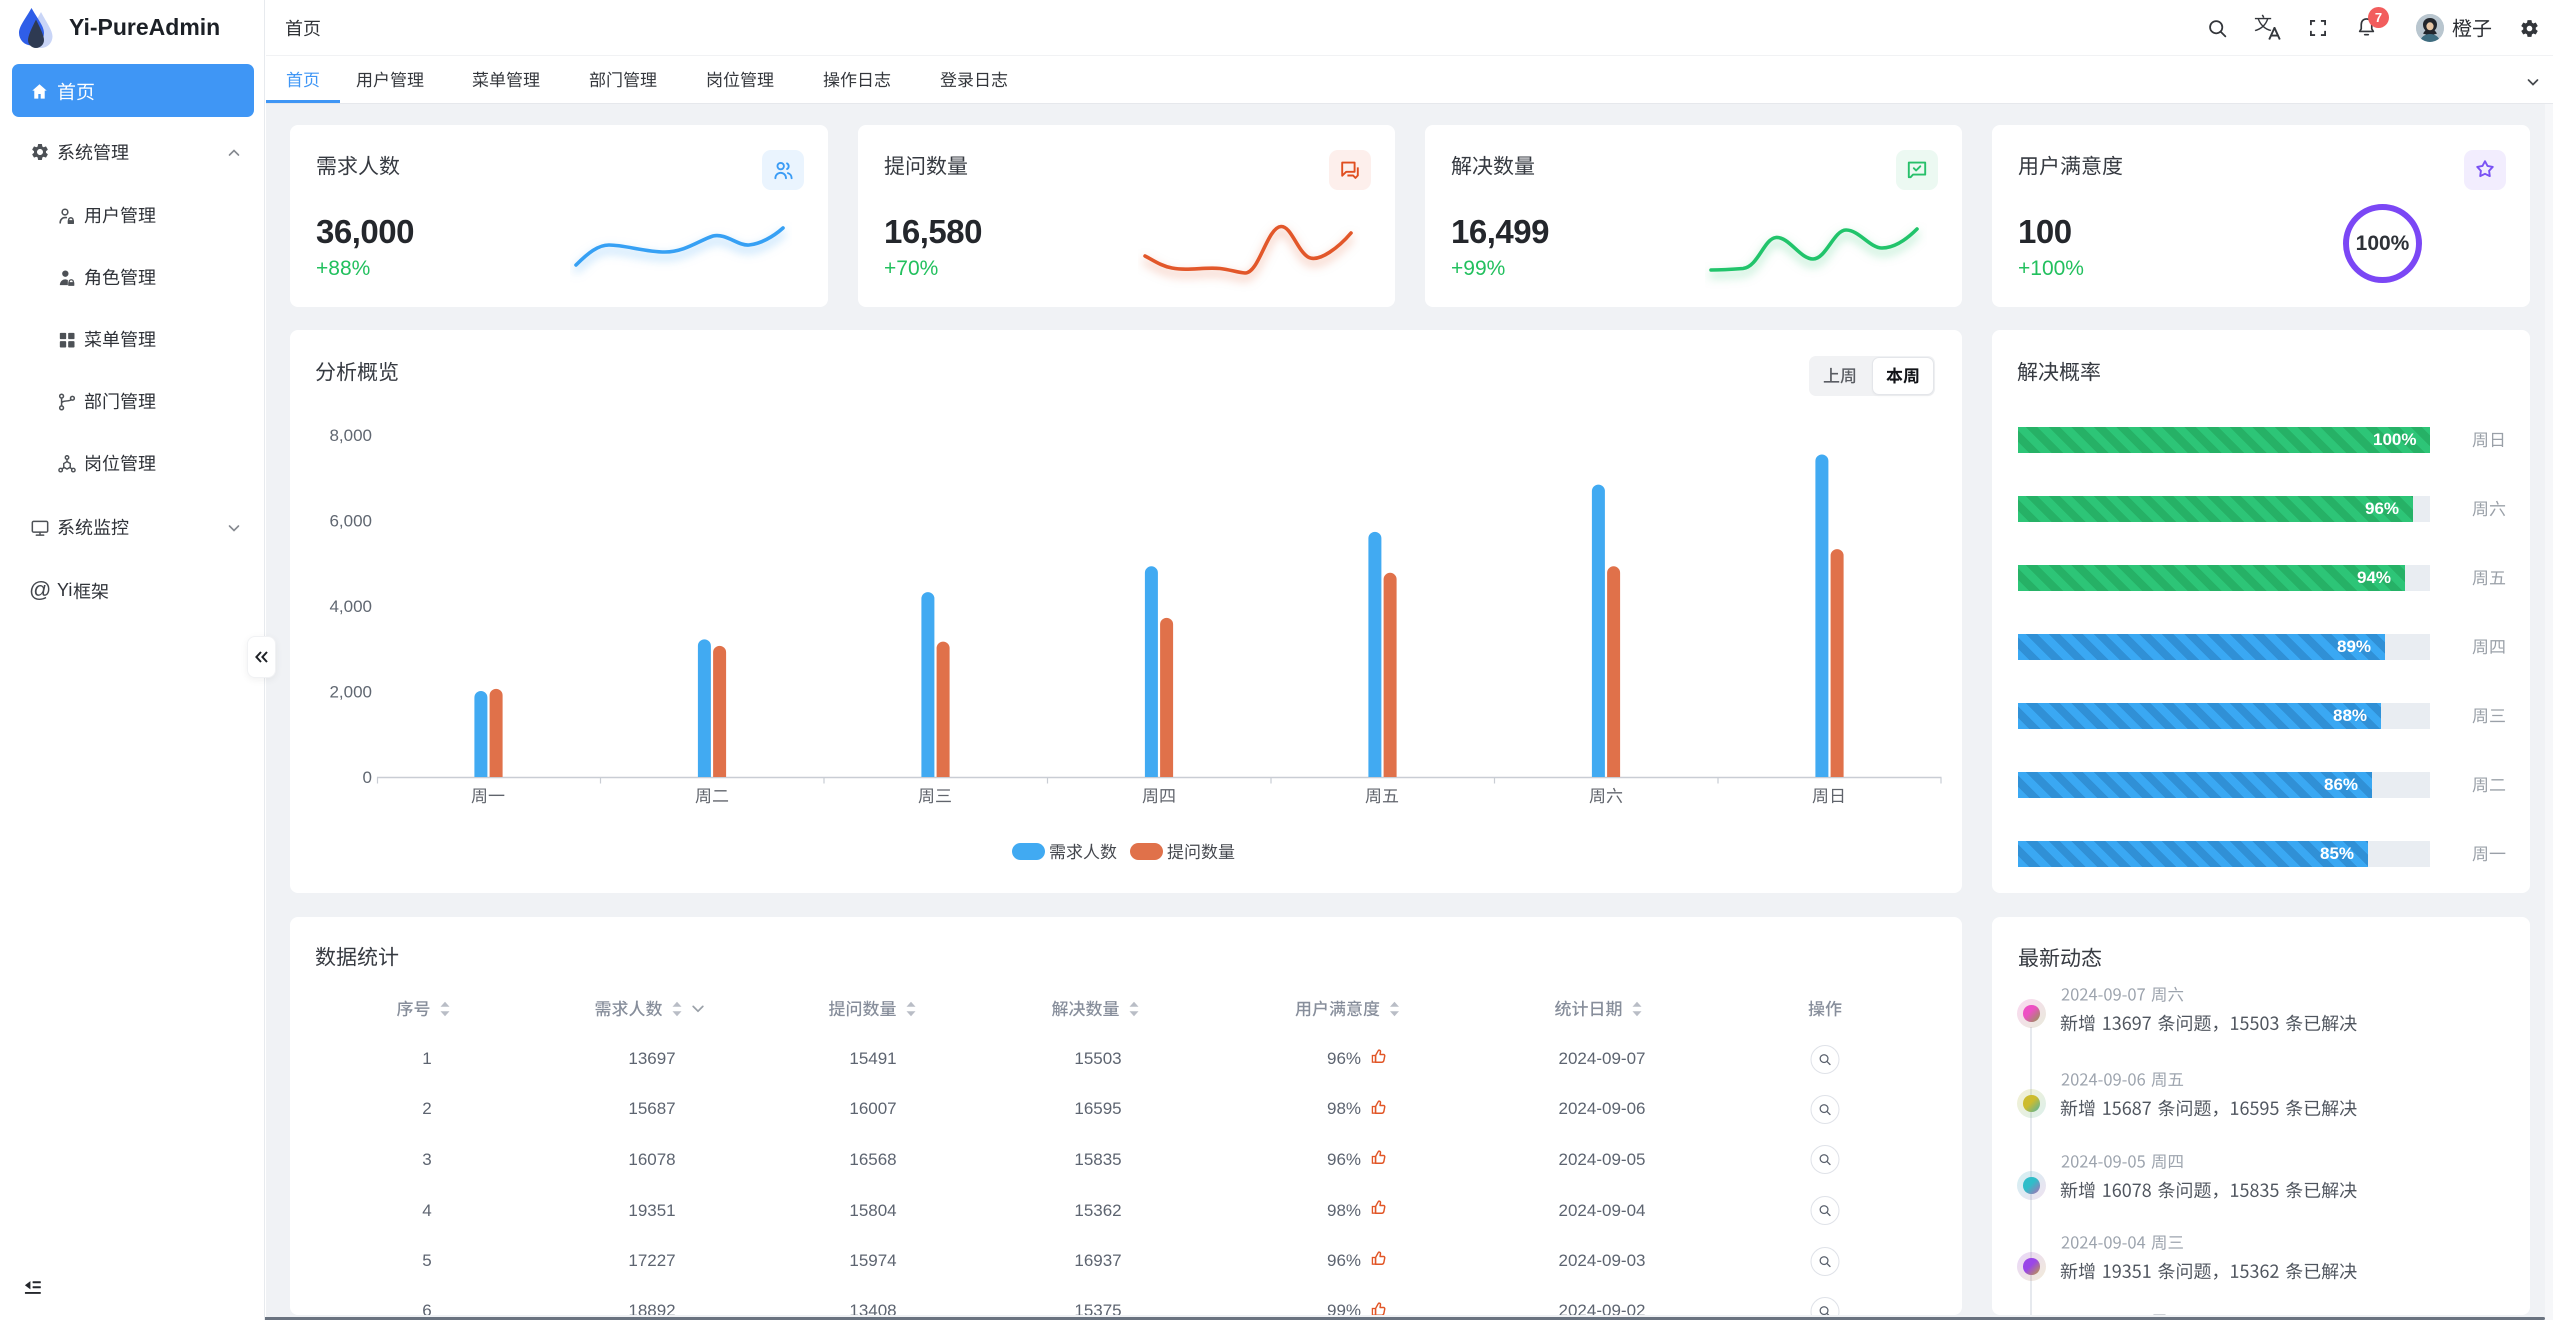  I want to click on svg-text: 0, so click(367, 777).